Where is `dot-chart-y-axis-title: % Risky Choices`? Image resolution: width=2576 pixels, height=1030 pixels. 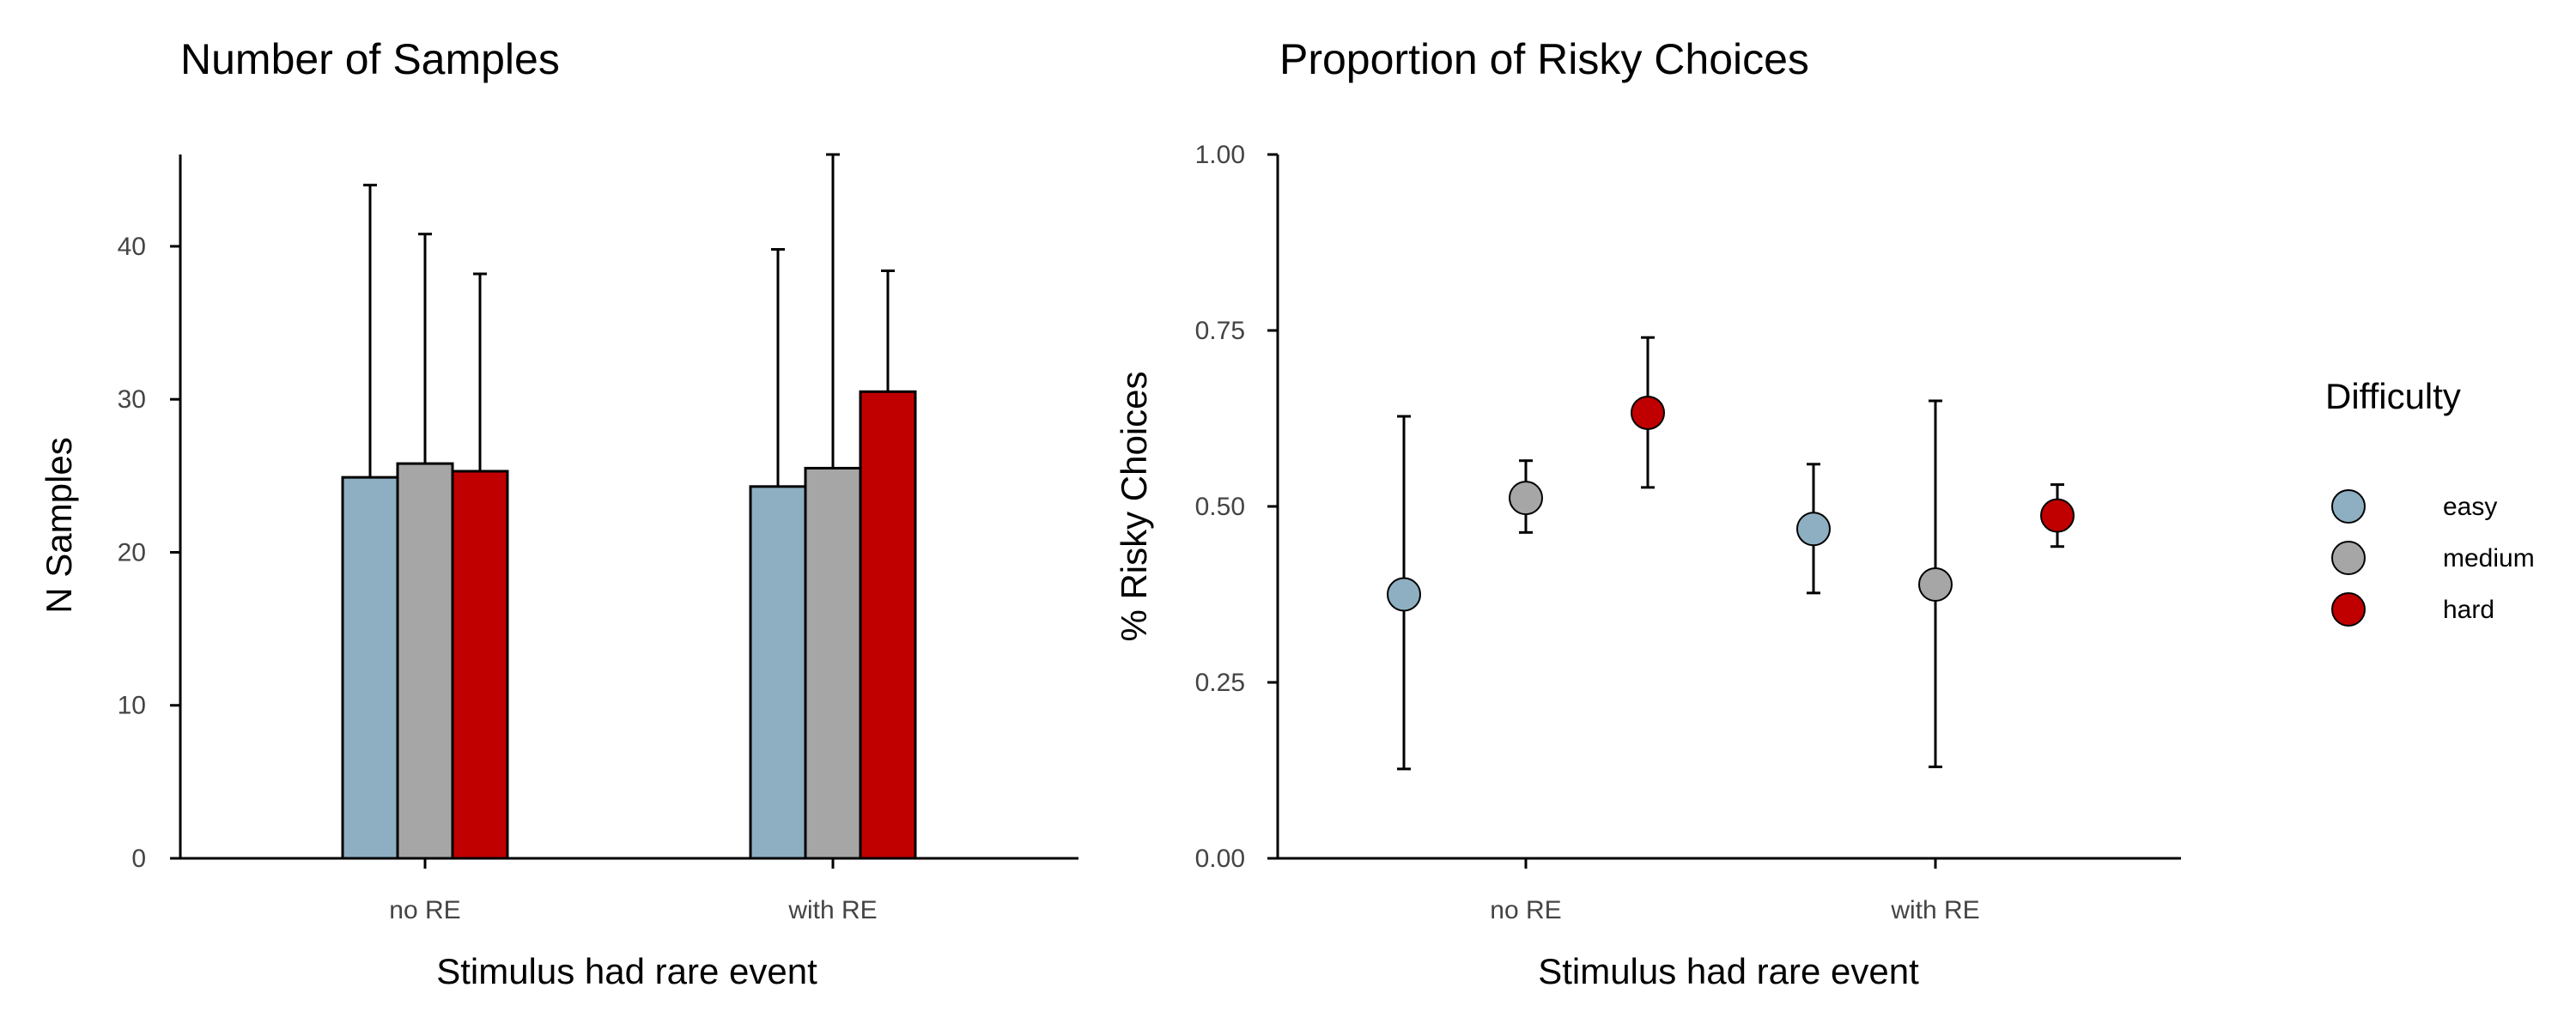 dot-chart-y-axis-title: % Risky Choices is located at coordinates (1134, 506).